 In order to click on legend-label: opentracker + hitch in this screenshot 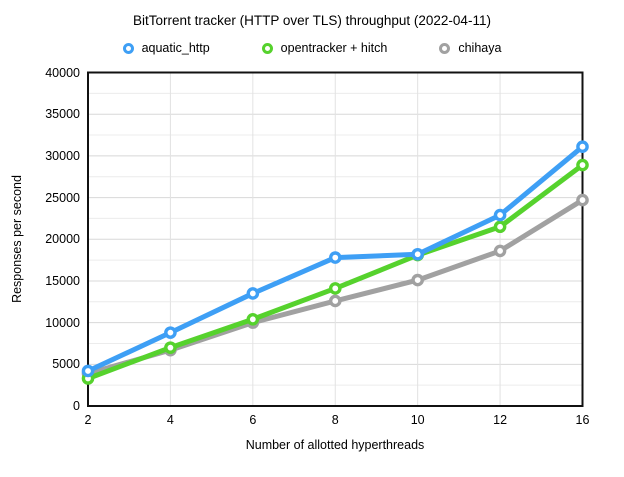, I will do `click(334, 48)`.